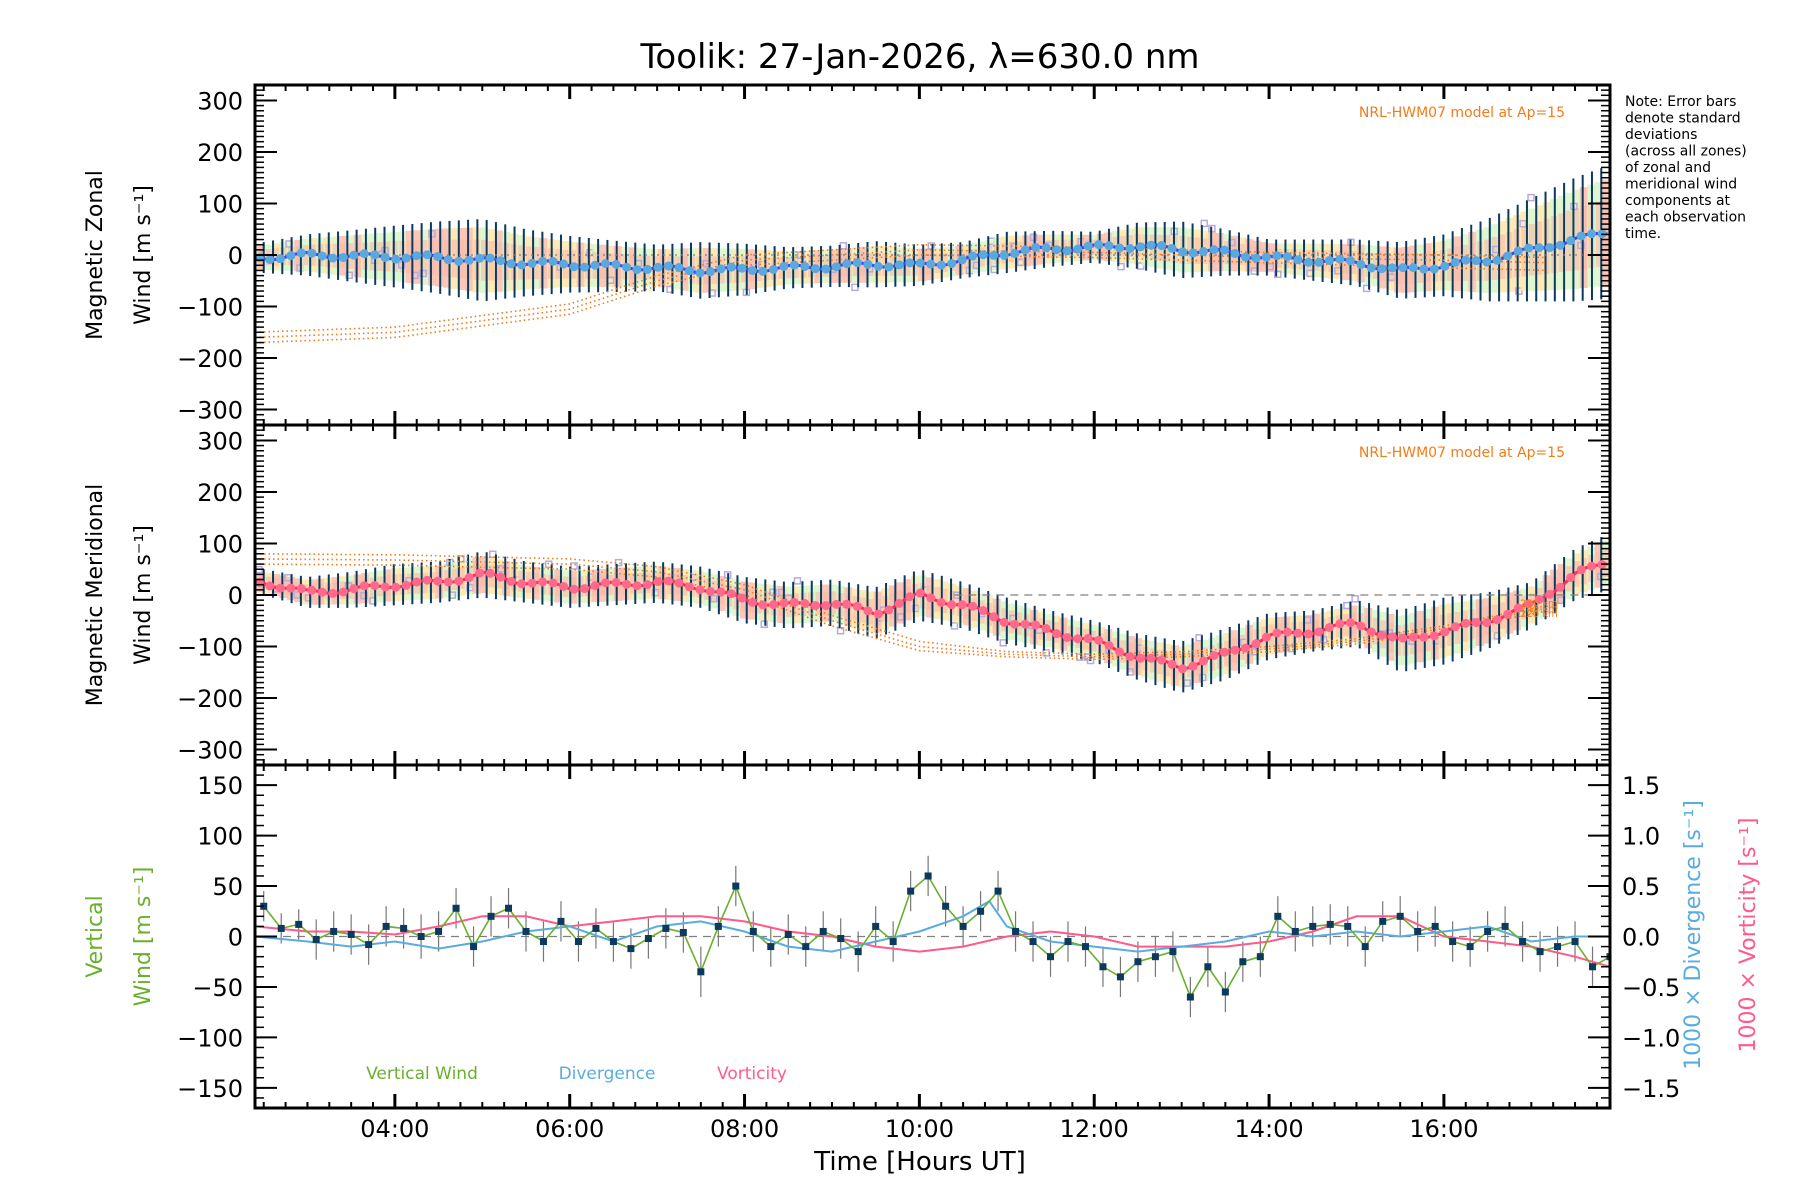  Describe the element at coordinates (1462, 113) in the screenshot. I see `model-label: NRL-HWM07 model at Ap=15` at that location.